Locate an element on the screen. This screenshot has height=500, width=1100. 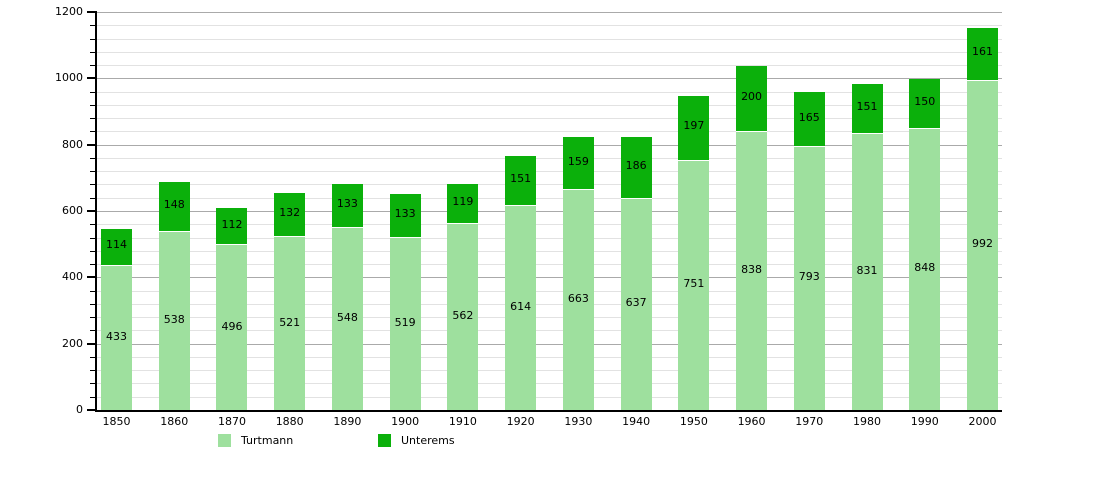
value-label-unterems: 200 is located at coordinates (752, 96).